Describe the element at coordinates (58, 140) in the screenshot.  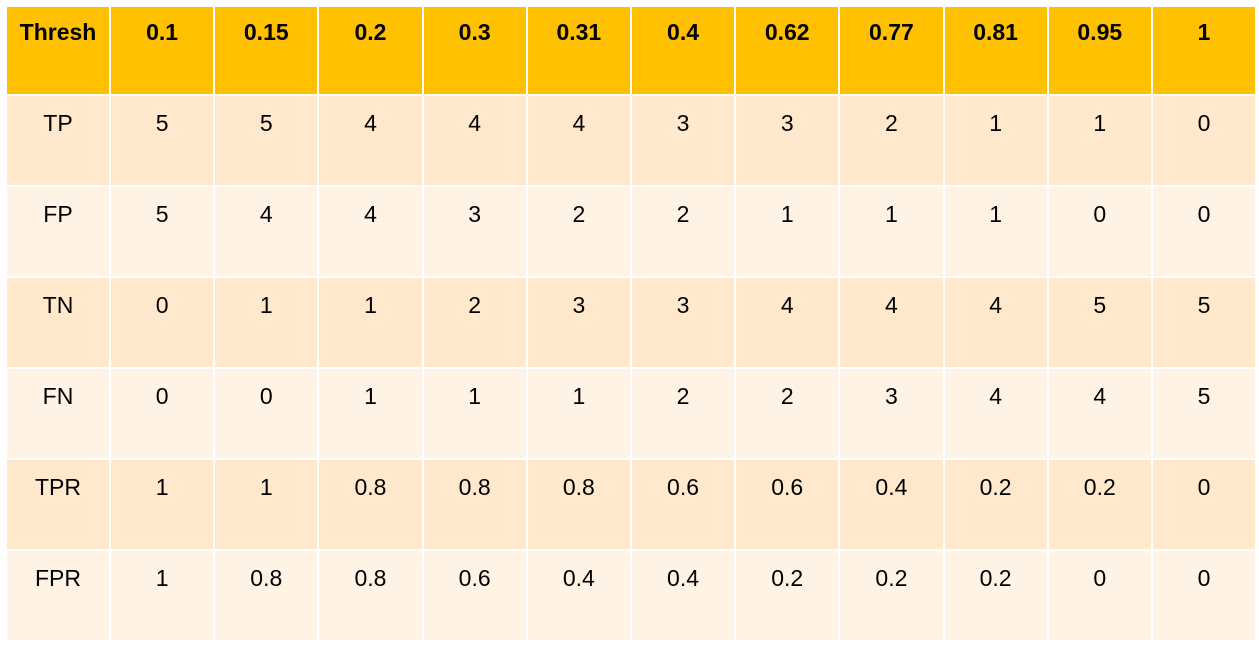
I see `row-label-cell: TP` at that location.